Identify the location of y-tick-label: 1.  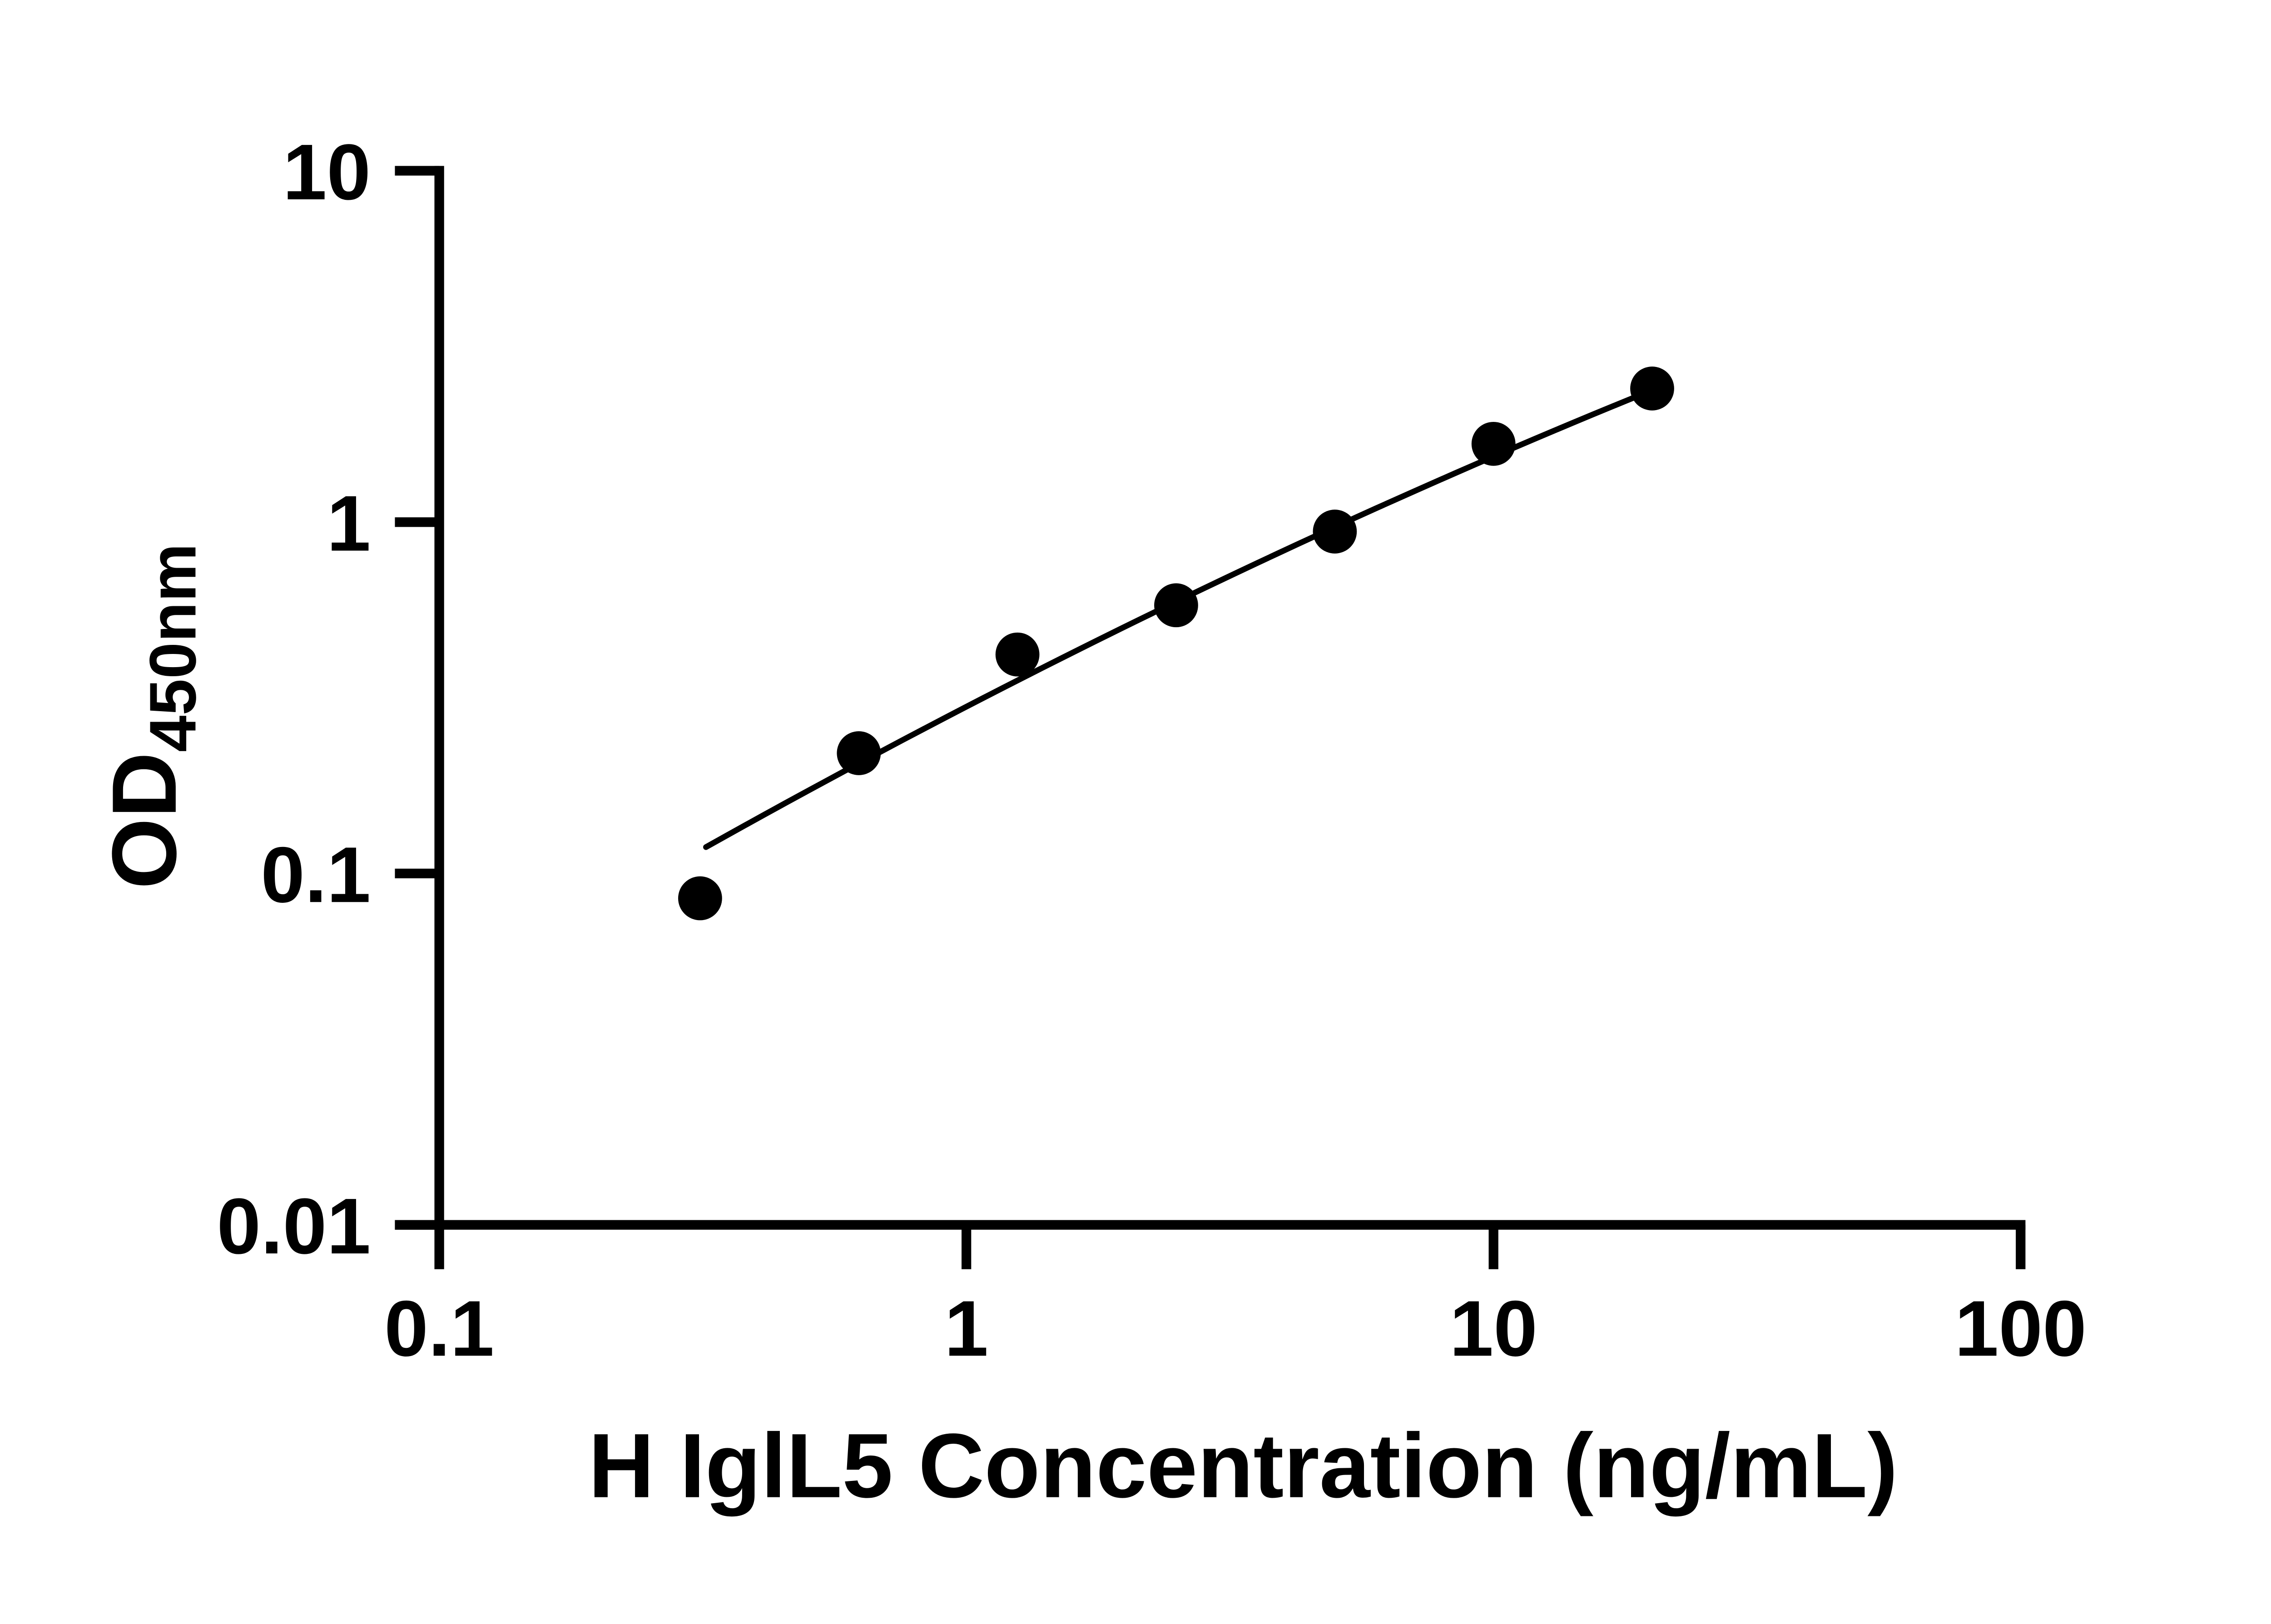
(349, 523).